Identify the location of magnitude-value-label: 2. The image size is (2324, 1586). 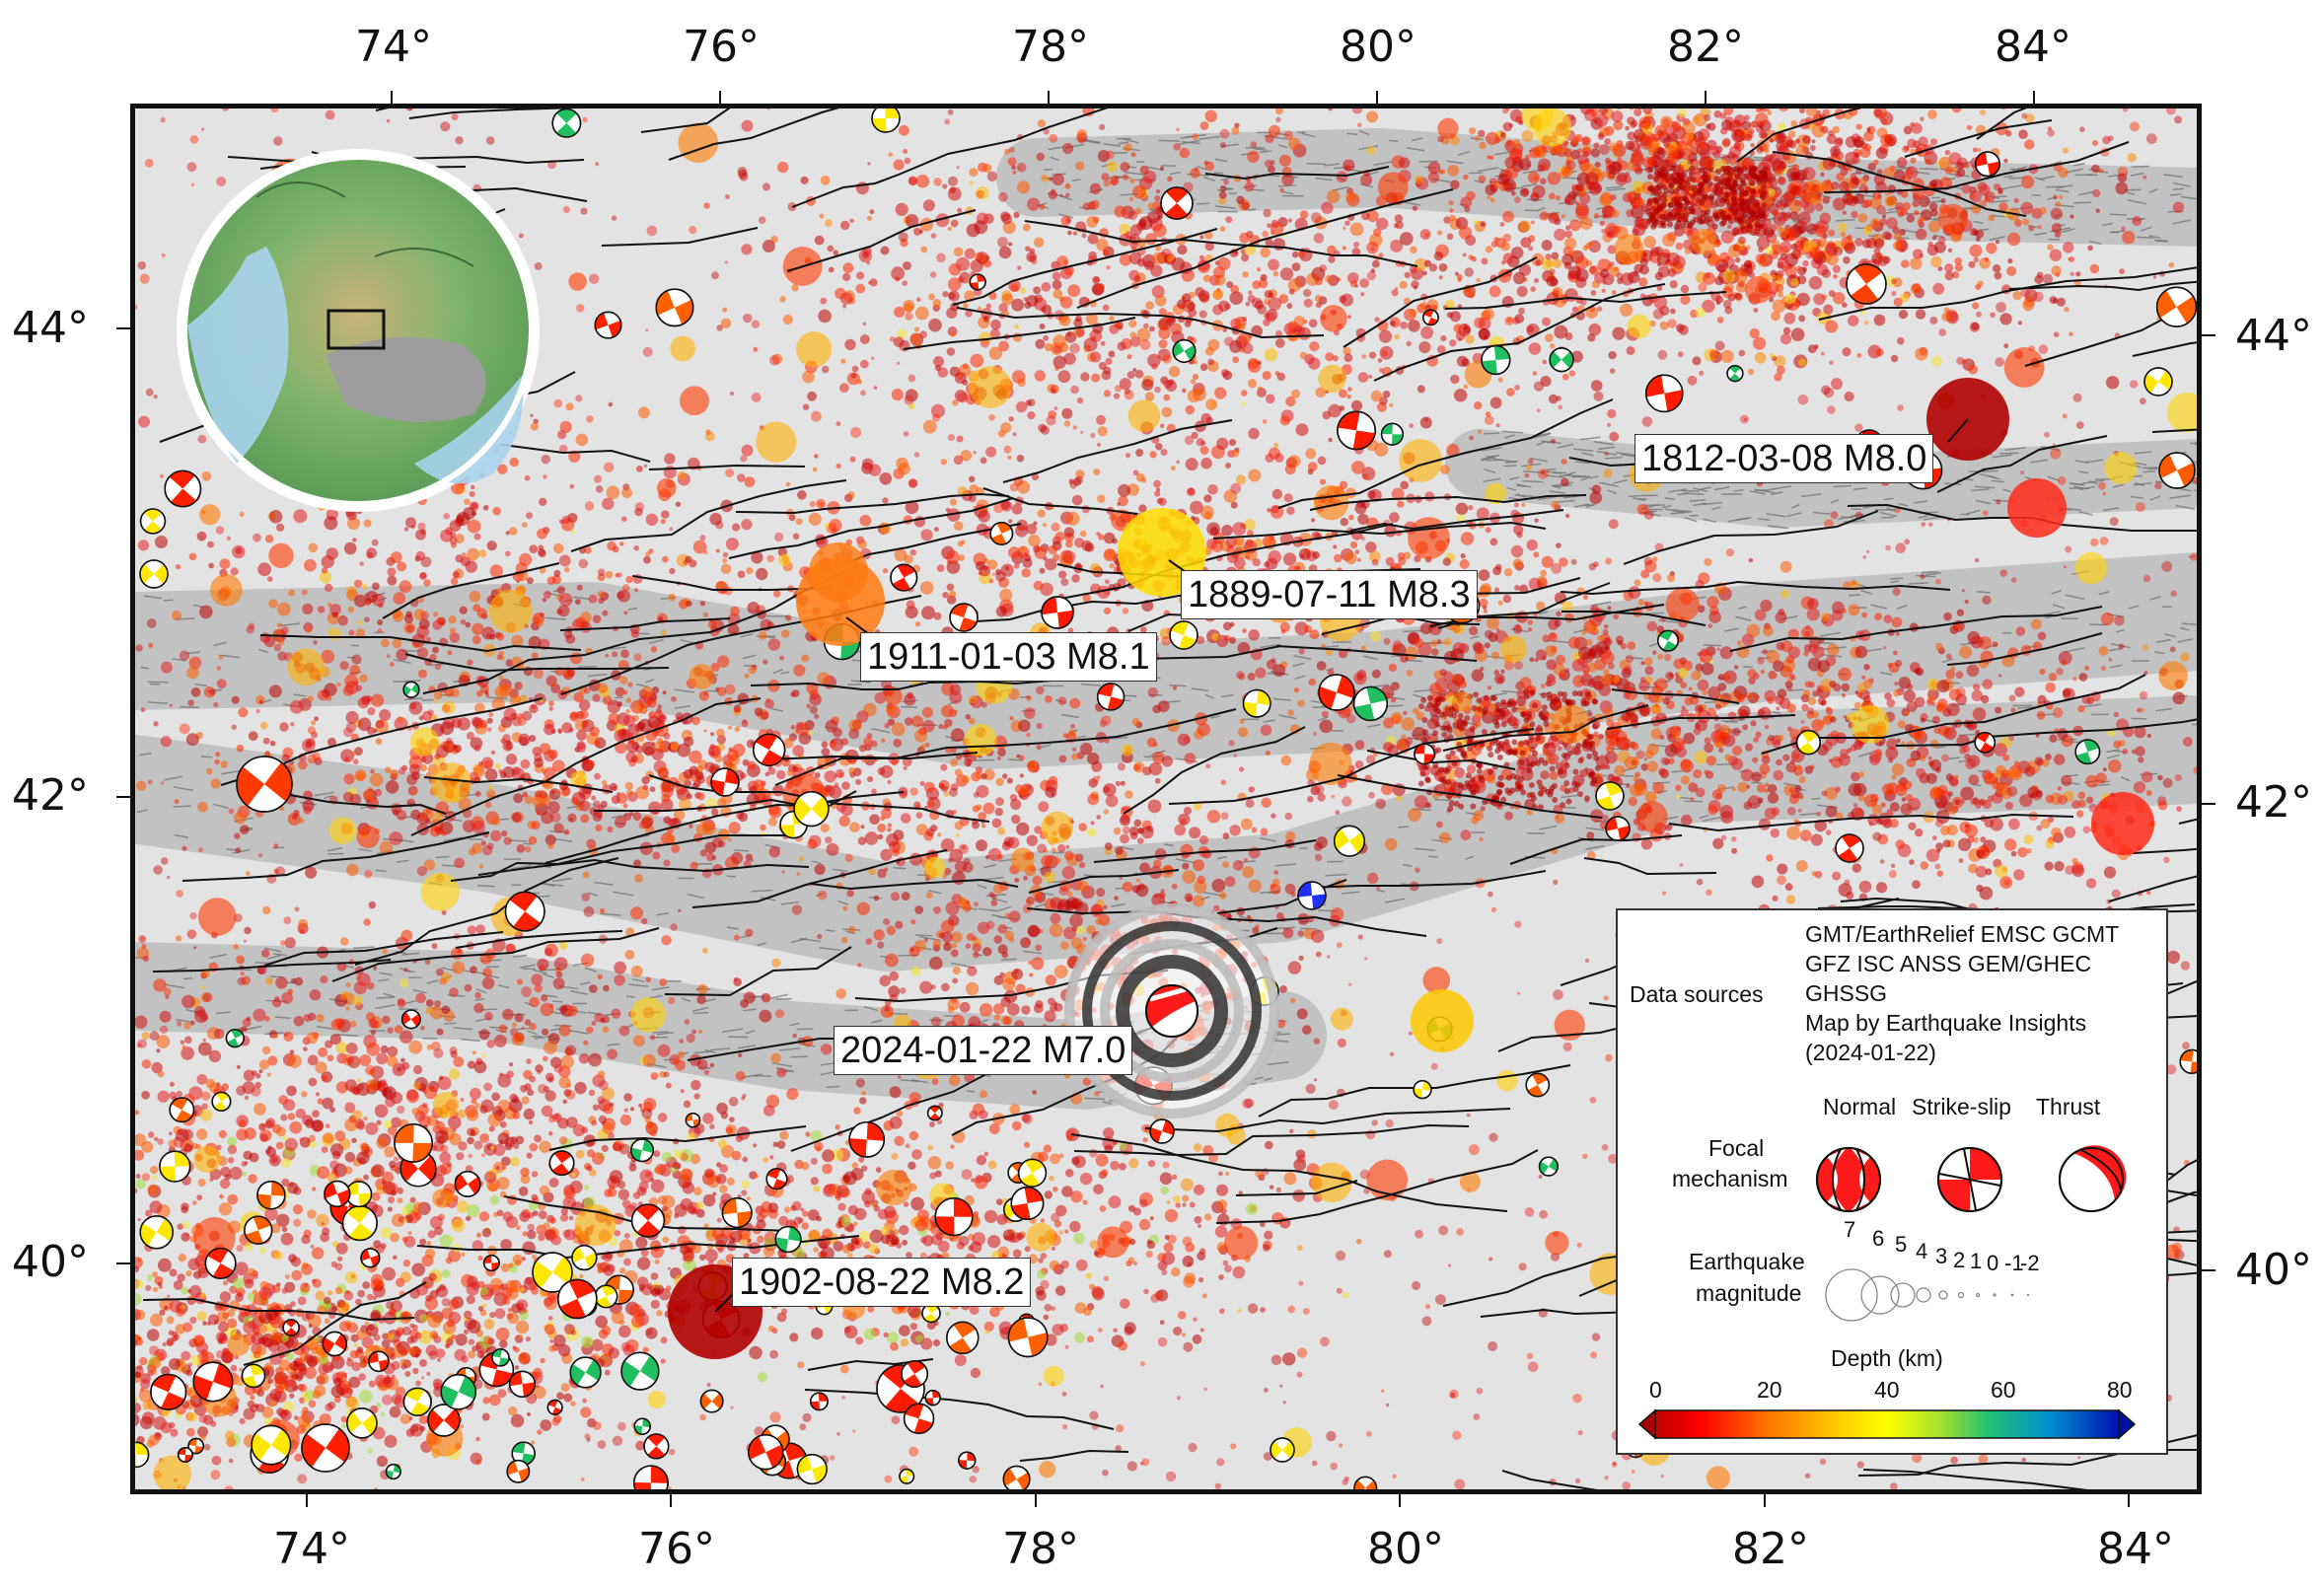
(1959, 1260).